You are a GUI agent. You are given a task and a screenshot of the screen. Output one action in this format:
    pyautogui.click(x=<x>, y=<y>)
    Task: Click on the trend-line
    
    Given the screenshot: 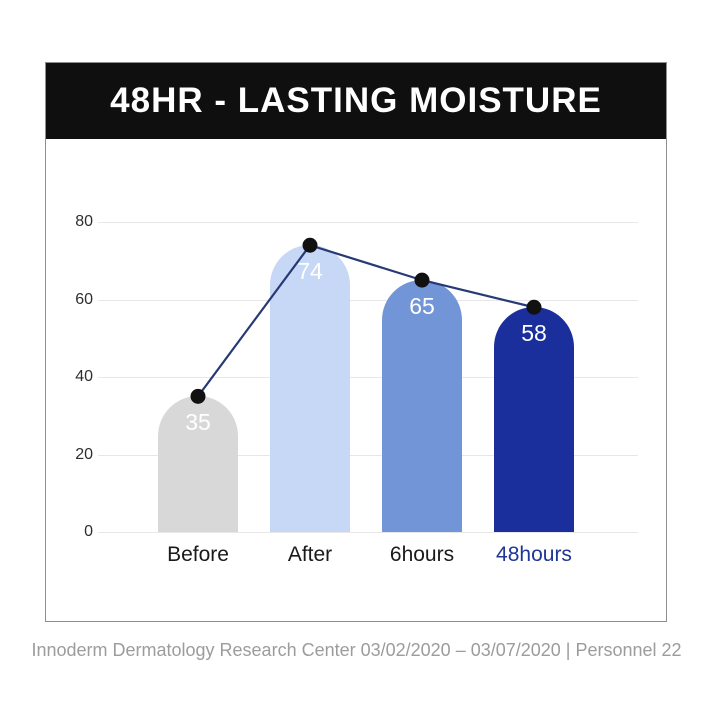 What is the action you would take?
    pyautogui.click(x=366, y=320)
    